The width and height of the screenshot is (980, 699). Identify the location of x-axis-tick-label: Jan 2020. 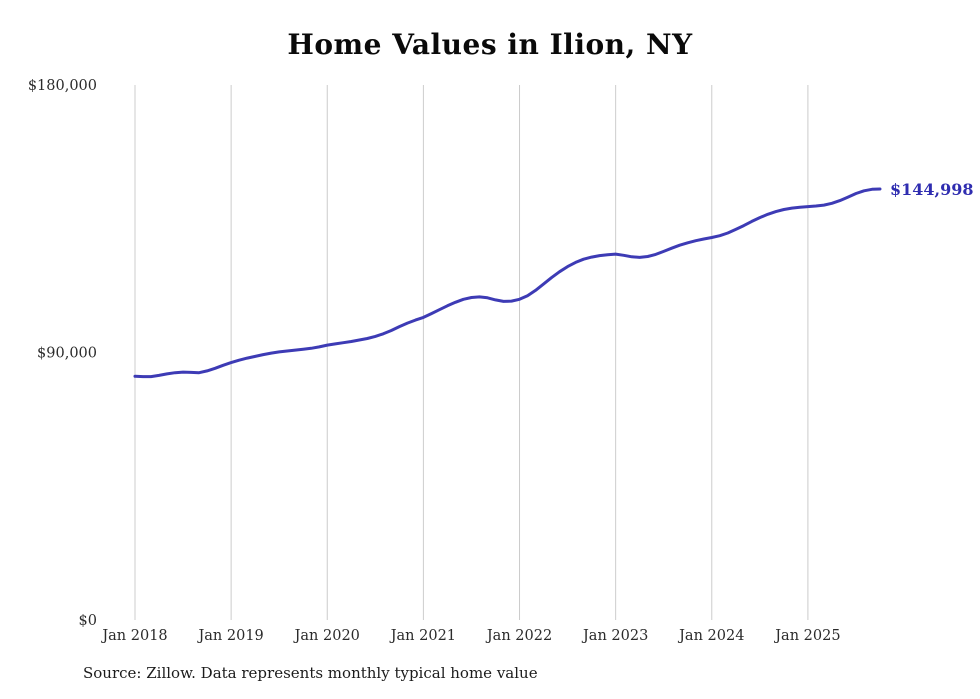
(326, 636).